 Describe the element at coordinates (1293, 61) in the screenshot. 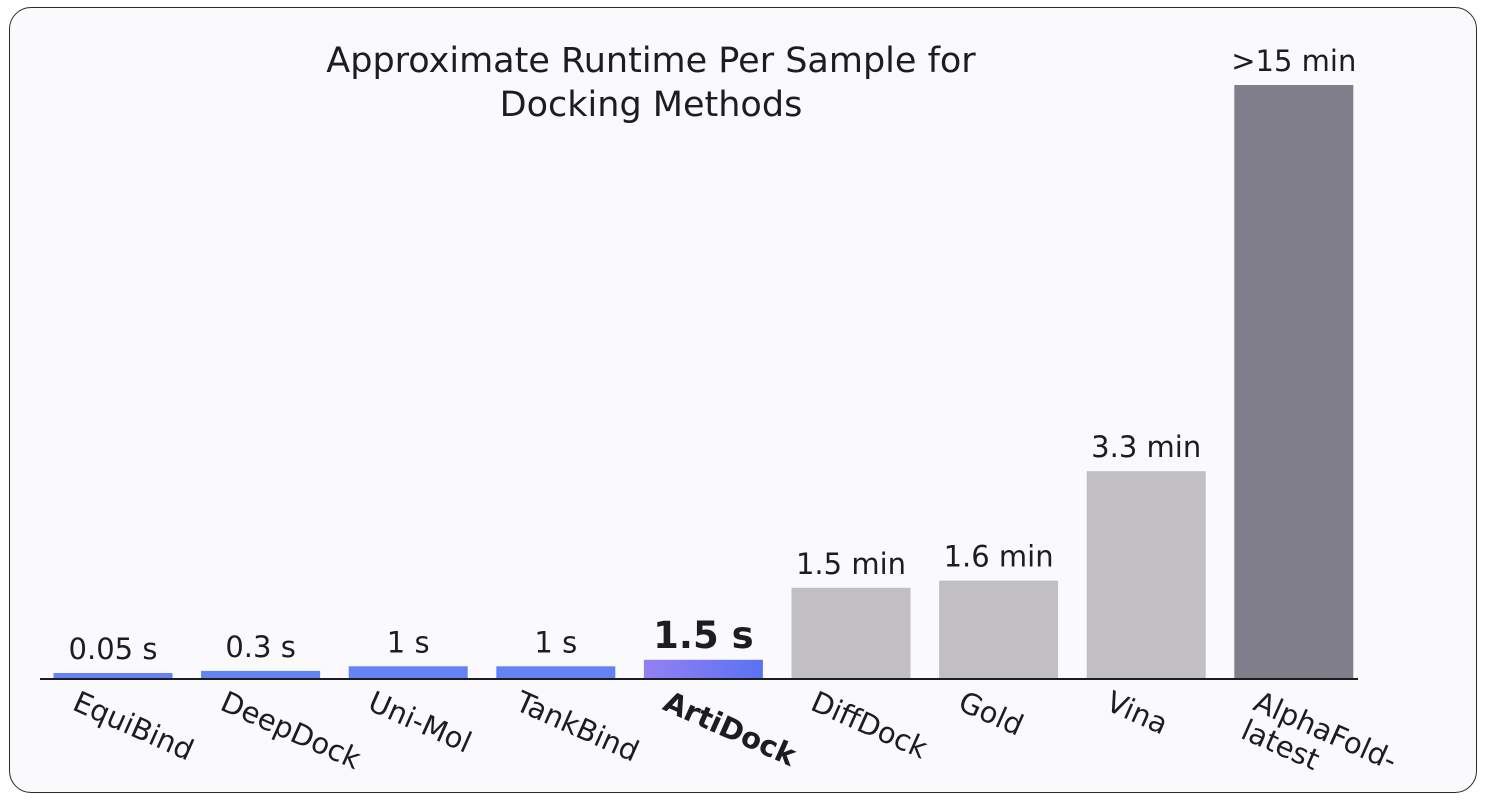

I see `value-label-alphafold-latest: >15 min` at that location.